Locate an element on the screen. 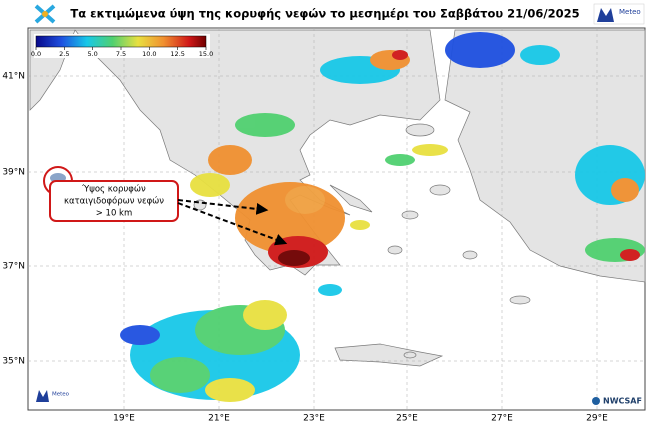 The height and width of the screenshot is (427, 650). footer-logo-left: Meteo is located at coordinates (53, 396).